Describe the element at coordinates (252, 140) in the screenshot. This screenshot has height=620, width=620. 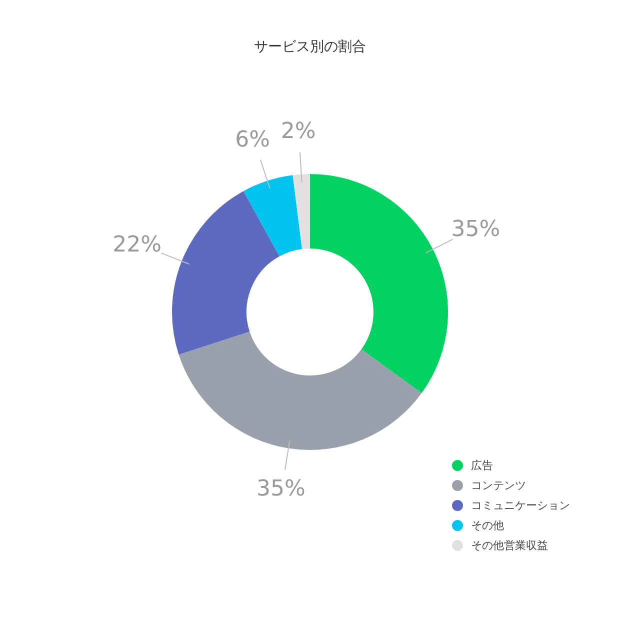
I see `data-label: 6%` at that location.